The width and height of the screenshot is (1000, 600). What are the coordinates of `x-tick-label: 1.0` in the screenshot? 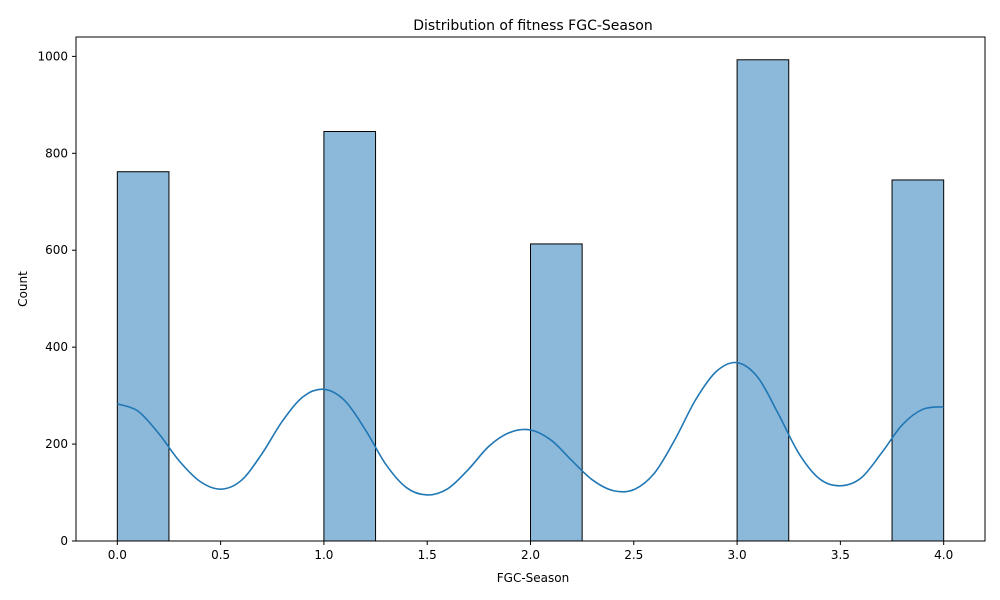 It's located at (323, 555).